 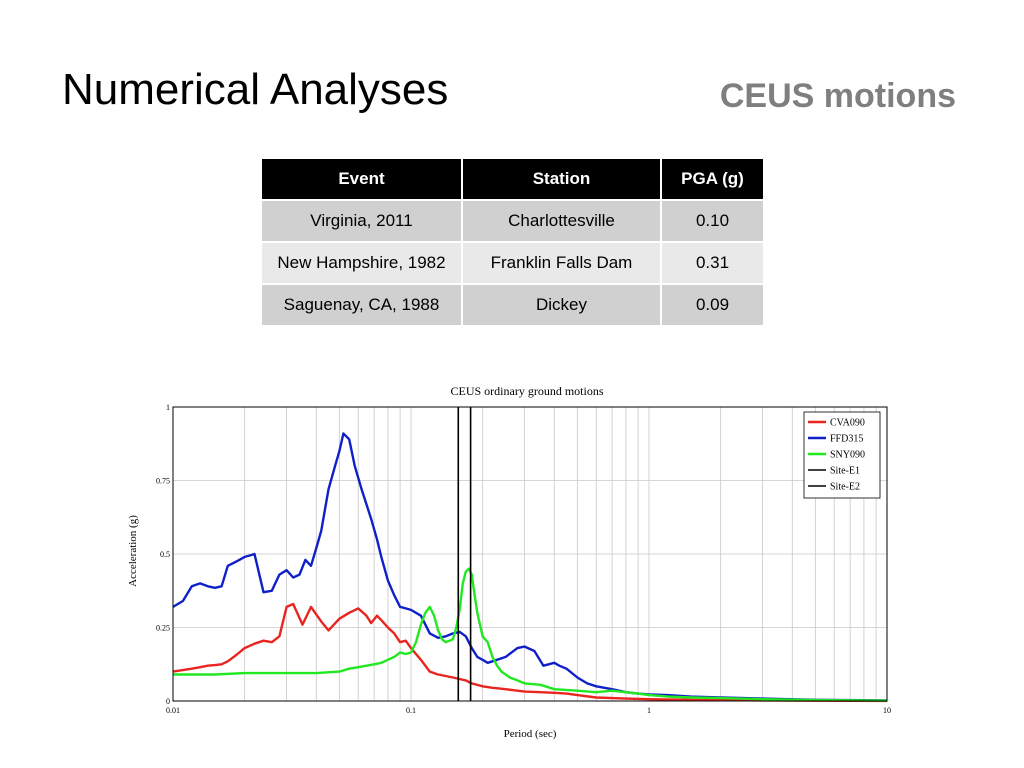 What do you see at coordinates (847, 455) in the screenshot?
I see `legend-label: SNY090` at bounding box center [847, 455].